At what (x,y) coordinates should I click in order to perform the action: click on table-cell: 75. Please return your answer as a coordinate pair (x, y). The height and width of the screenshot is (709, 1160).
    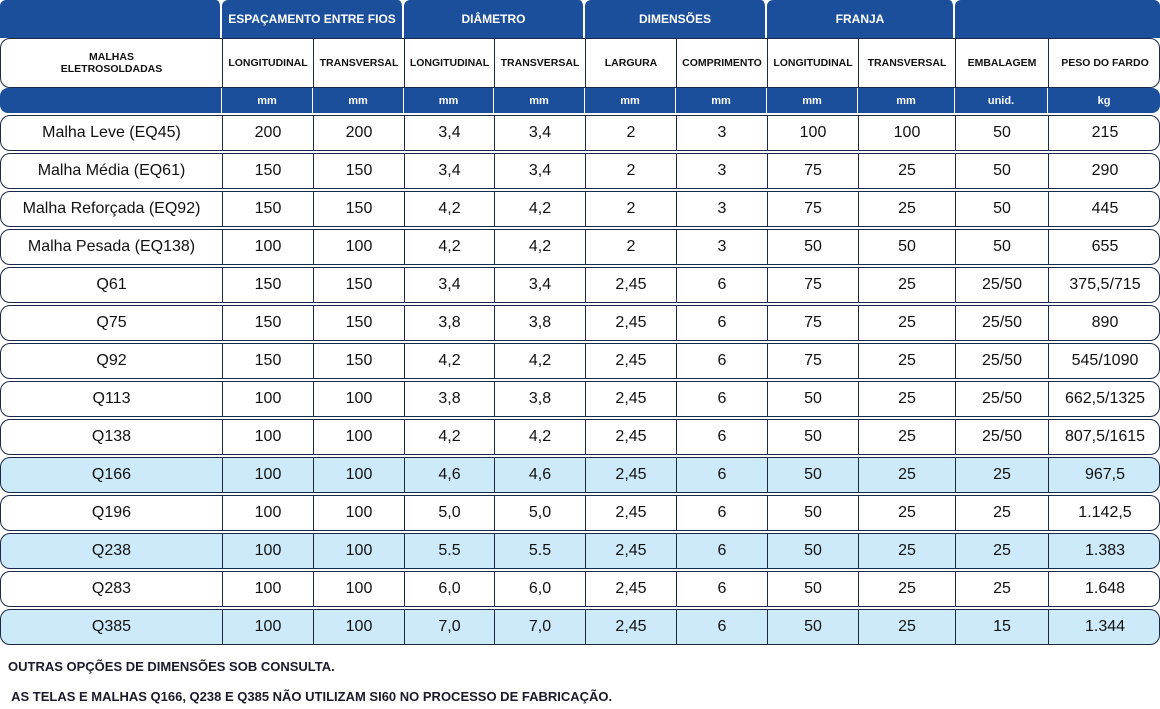
    Looking at the image, I should click on (813, 361).